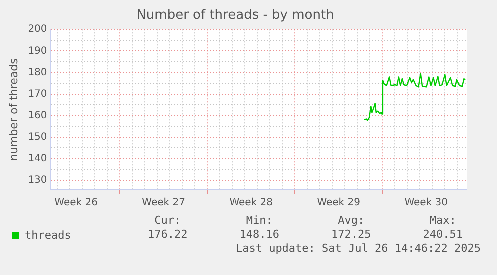  What do you see at coordinates (38, 180) in the screenshot?
I see `y-tick-label: 130` at bounding box center [38, 180].